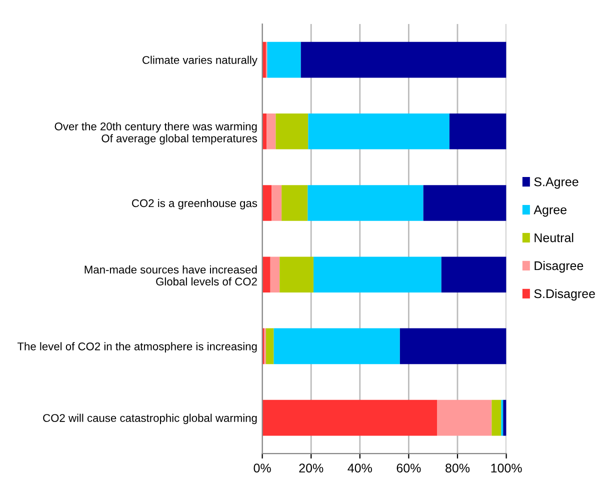 Image resolution: width=610 pixels, height=480 pixels. What do you see at coordinates (200, 61) in the screenshot?
I see `y-tick-label: Climate varies naturally` at bounding box center [200, 61].